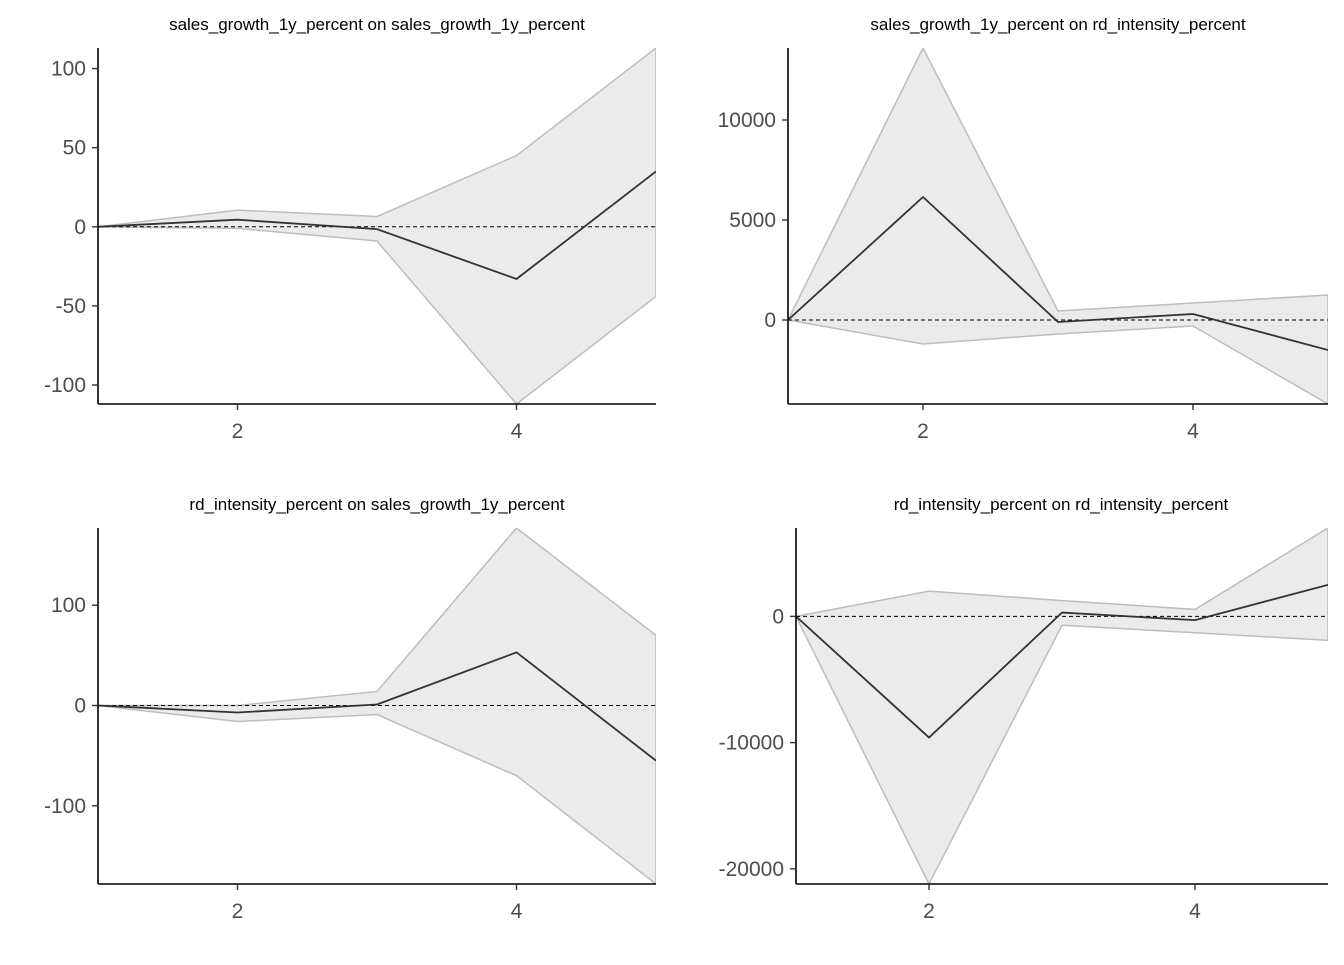  Describe the element at coordinates (752, 220) in the screenshot. I see `y-tick-label: 5000` at that location.